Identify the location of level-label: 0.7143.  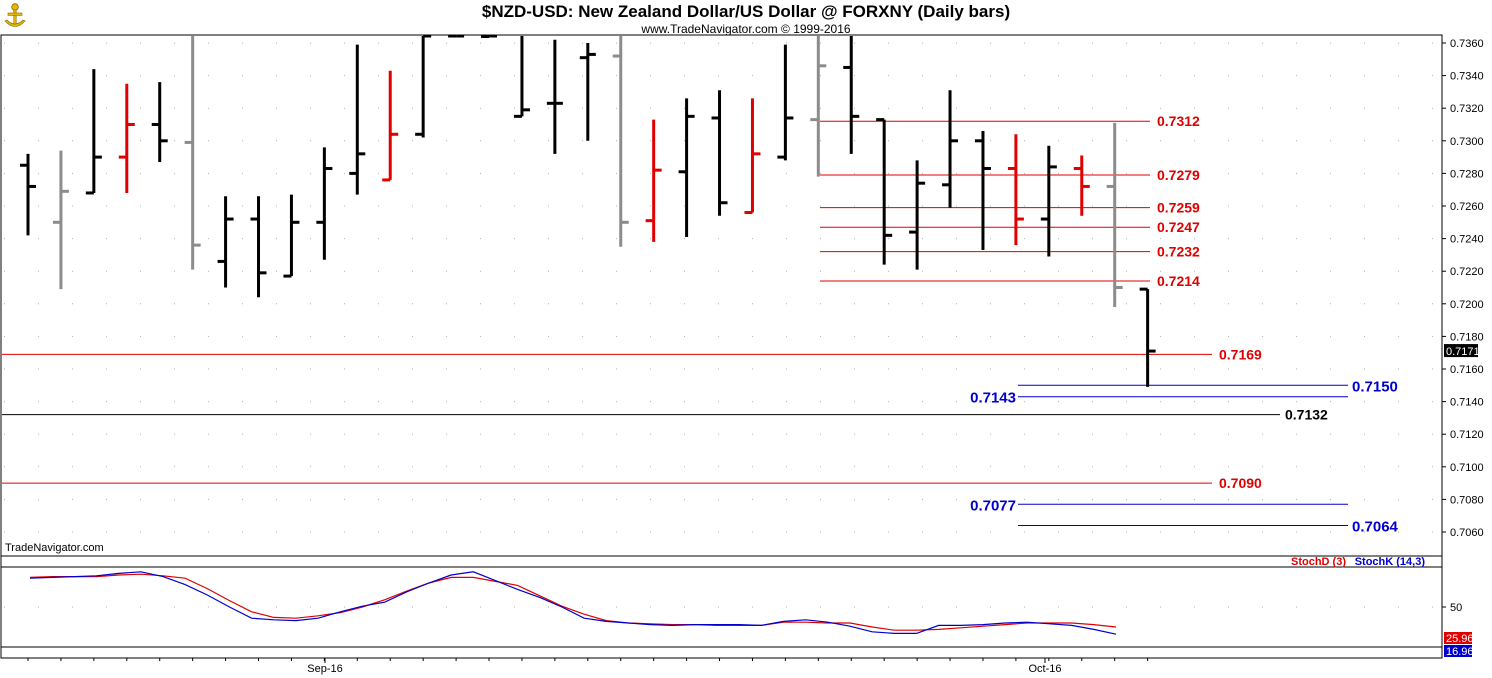
(993, 398).